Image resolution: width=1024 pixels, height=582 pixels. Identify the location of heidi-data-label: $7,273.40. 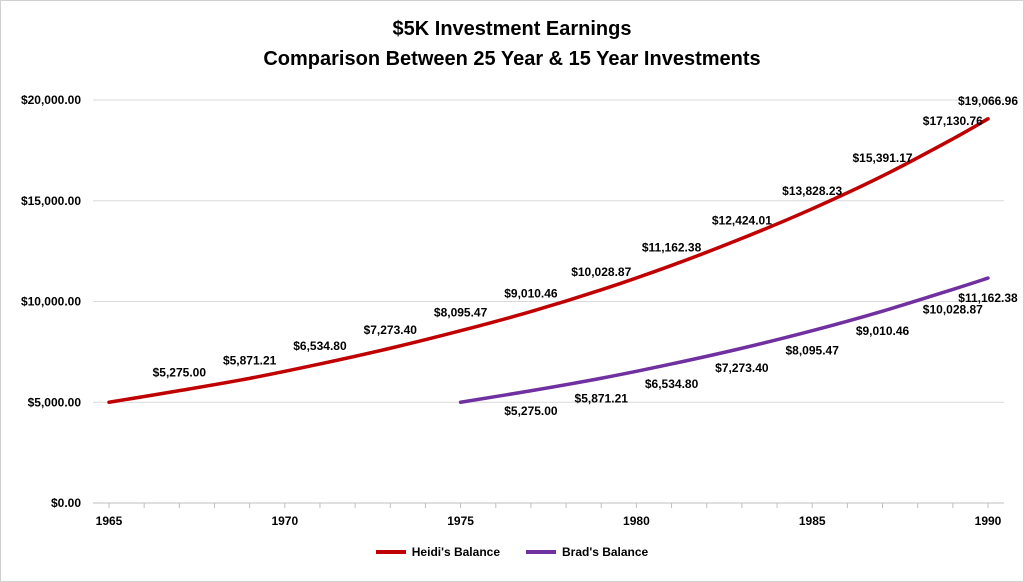
(391, 330).